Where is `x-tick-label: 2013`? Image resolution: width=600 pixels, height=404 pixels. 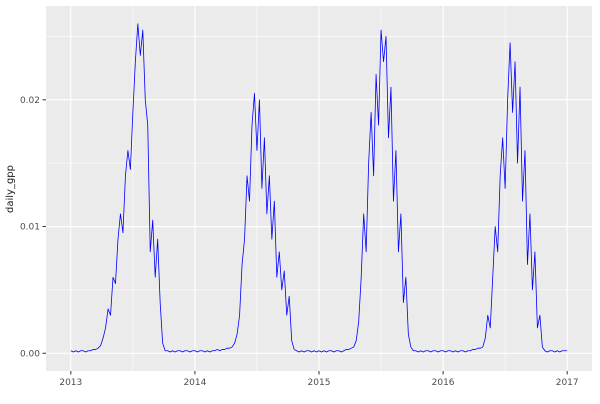 x-tick-label: 2013 is located at coordinates (70, 383).